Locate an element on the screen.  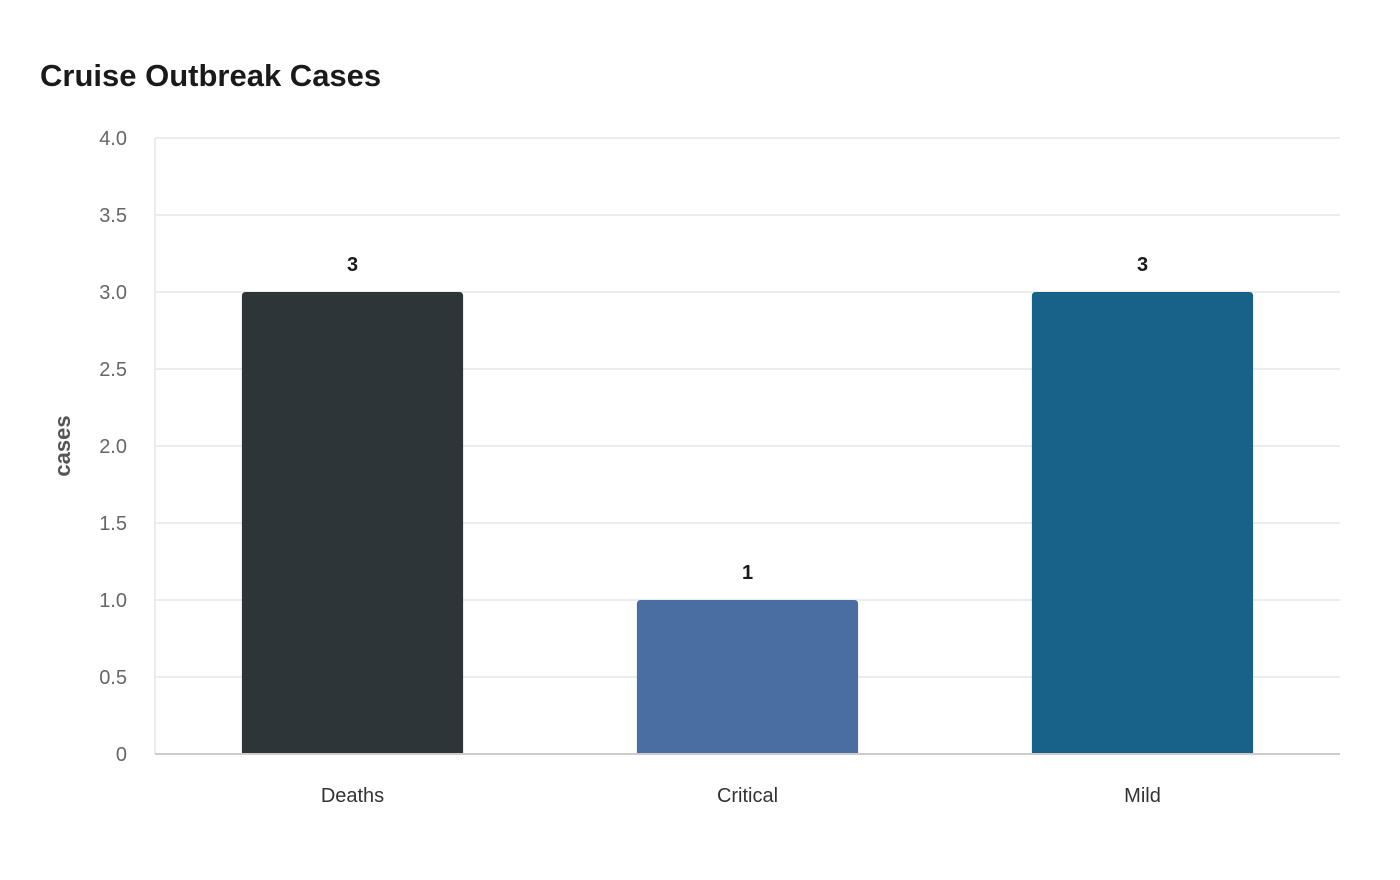
y-tick-label: 1.0 is located at coordinates (113, 601).